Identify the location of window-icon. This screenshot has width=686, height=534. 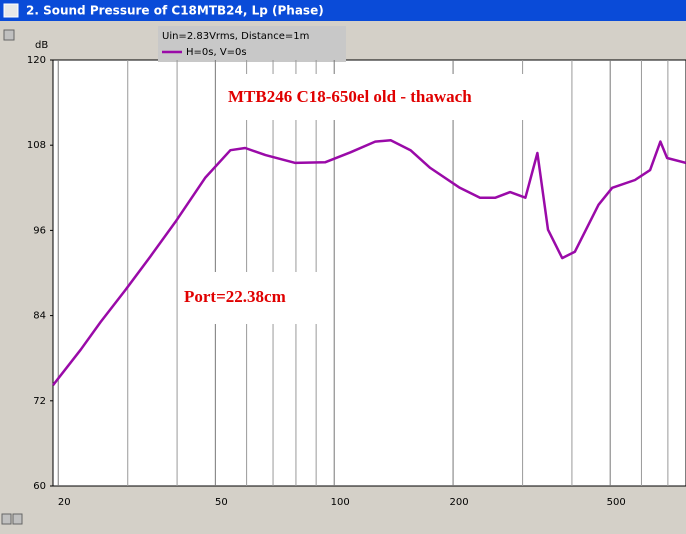
(11, 10).